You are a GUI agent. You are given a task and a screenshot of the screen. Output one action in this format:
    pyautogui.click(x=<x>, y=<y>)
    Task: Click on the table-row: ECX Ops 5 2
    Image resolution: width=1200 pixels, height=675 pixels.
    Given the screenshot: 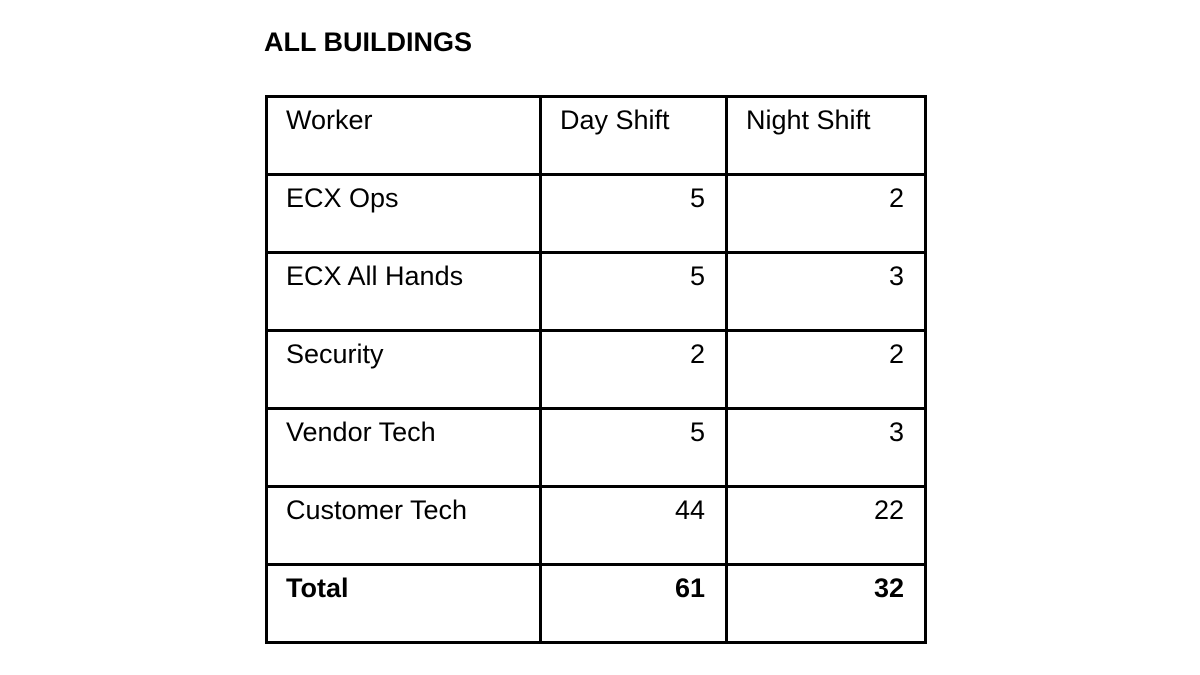 What is the action you would take?
    pyautogui.click(x=596, y=213)
    